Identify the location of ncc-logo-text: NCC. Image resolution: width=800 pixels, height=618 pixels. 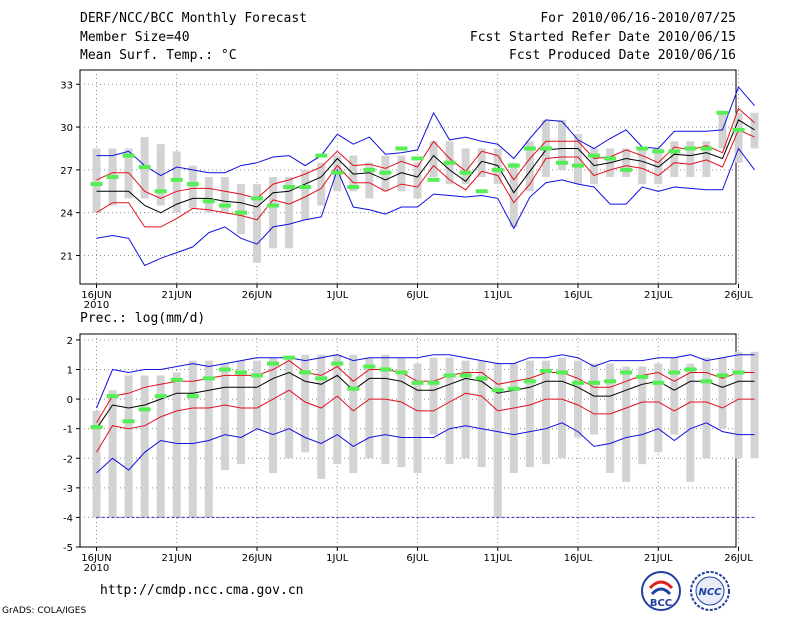
(710, 592).